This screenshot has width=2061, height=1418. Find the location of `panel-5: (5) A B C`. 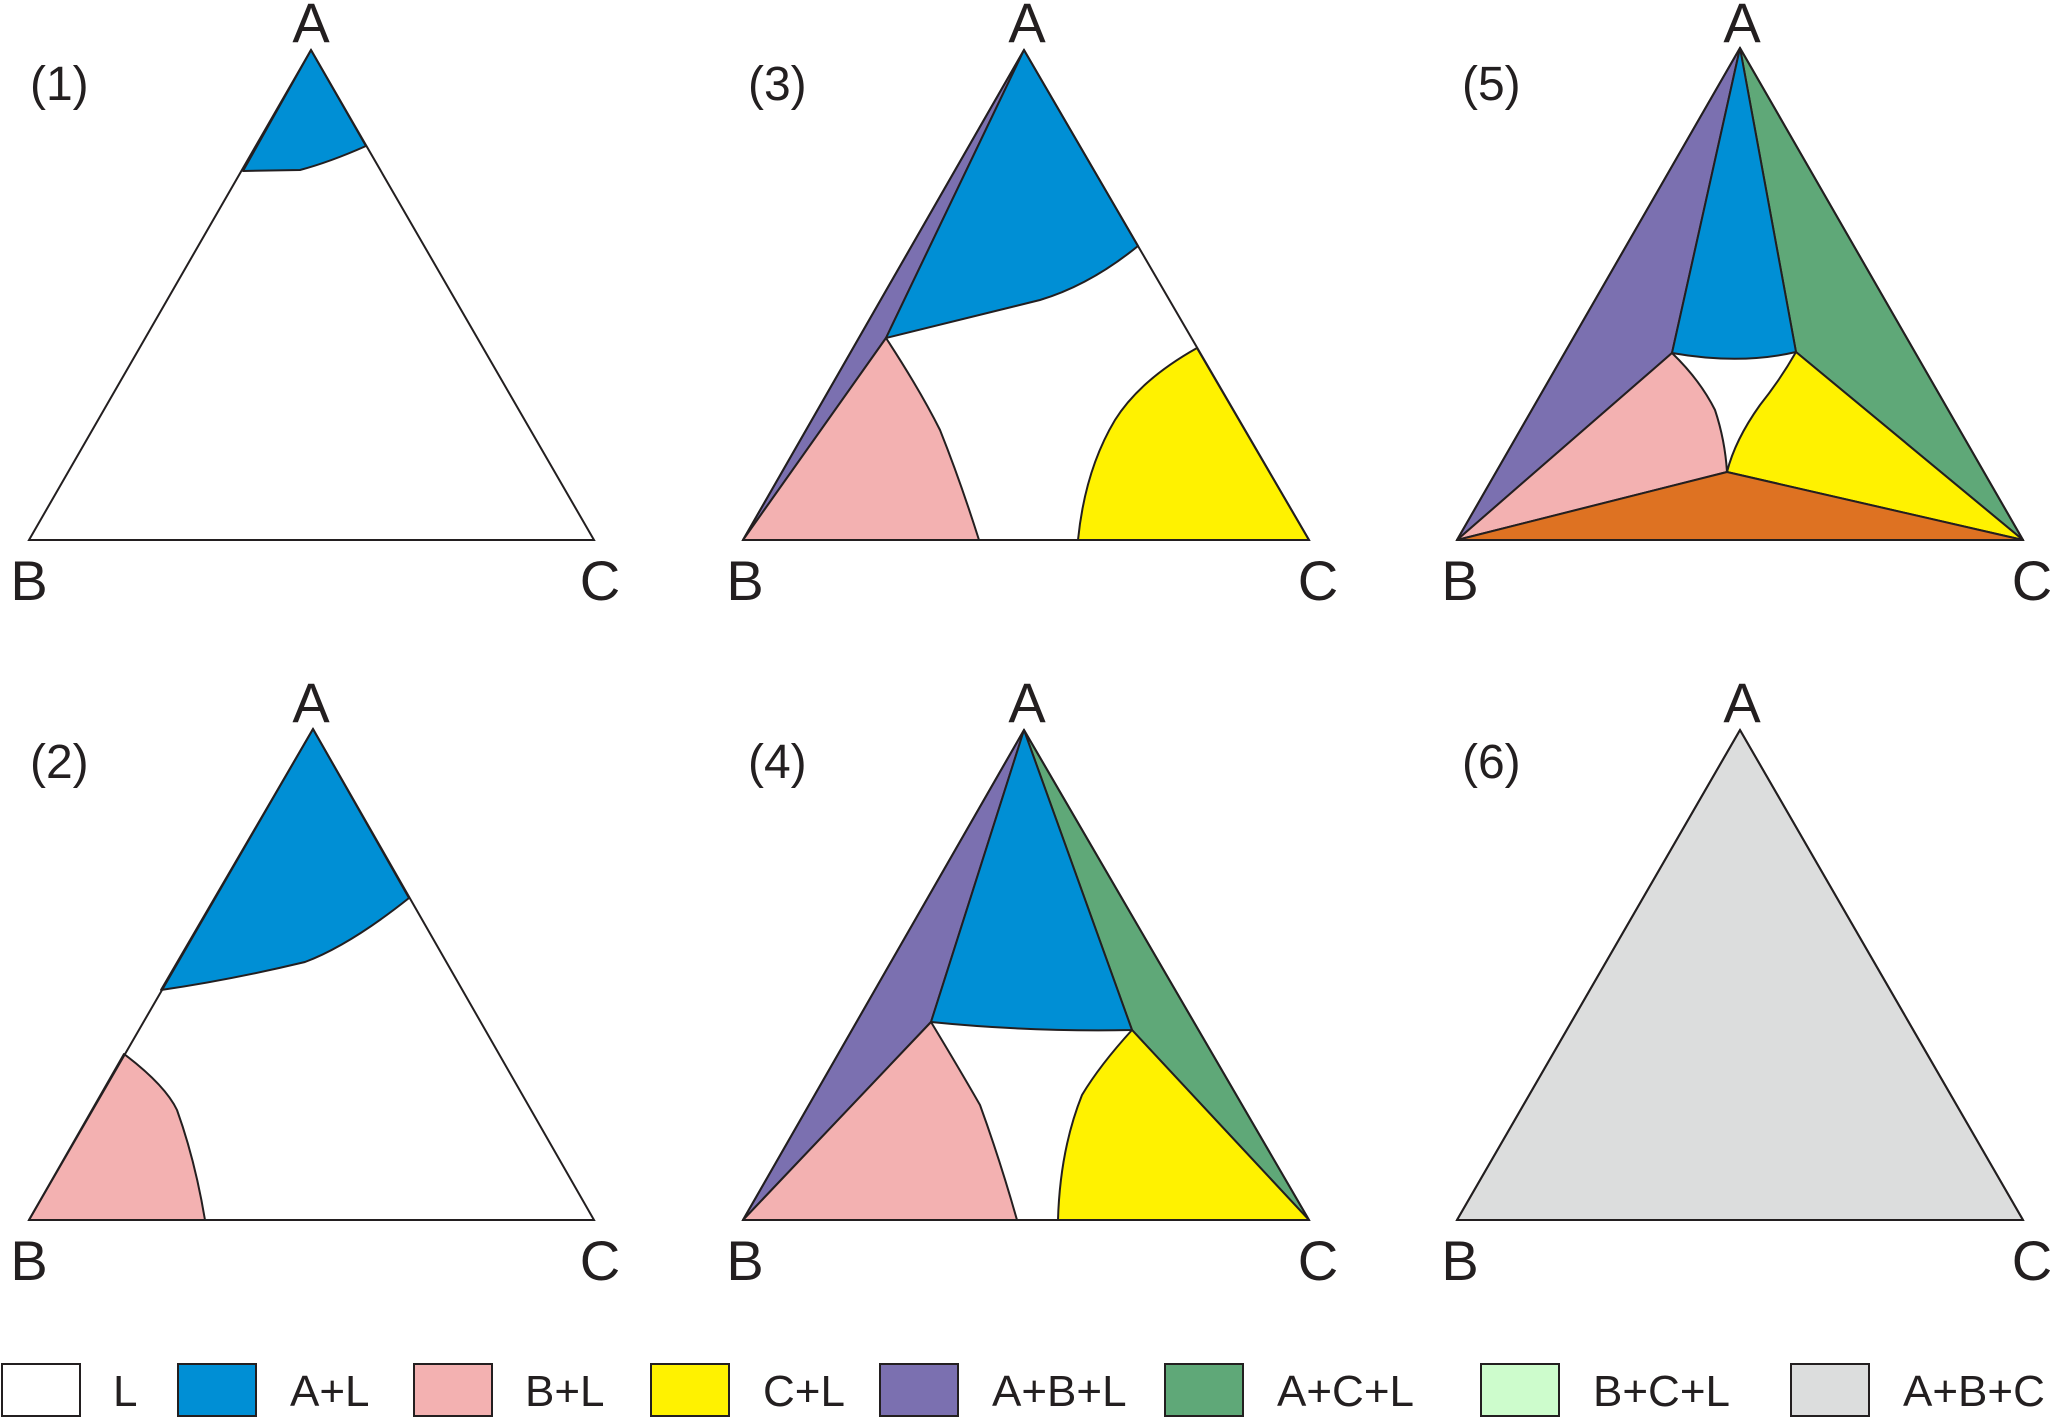

panel-5: (5) A B C is located at coordinates (1746, 306).